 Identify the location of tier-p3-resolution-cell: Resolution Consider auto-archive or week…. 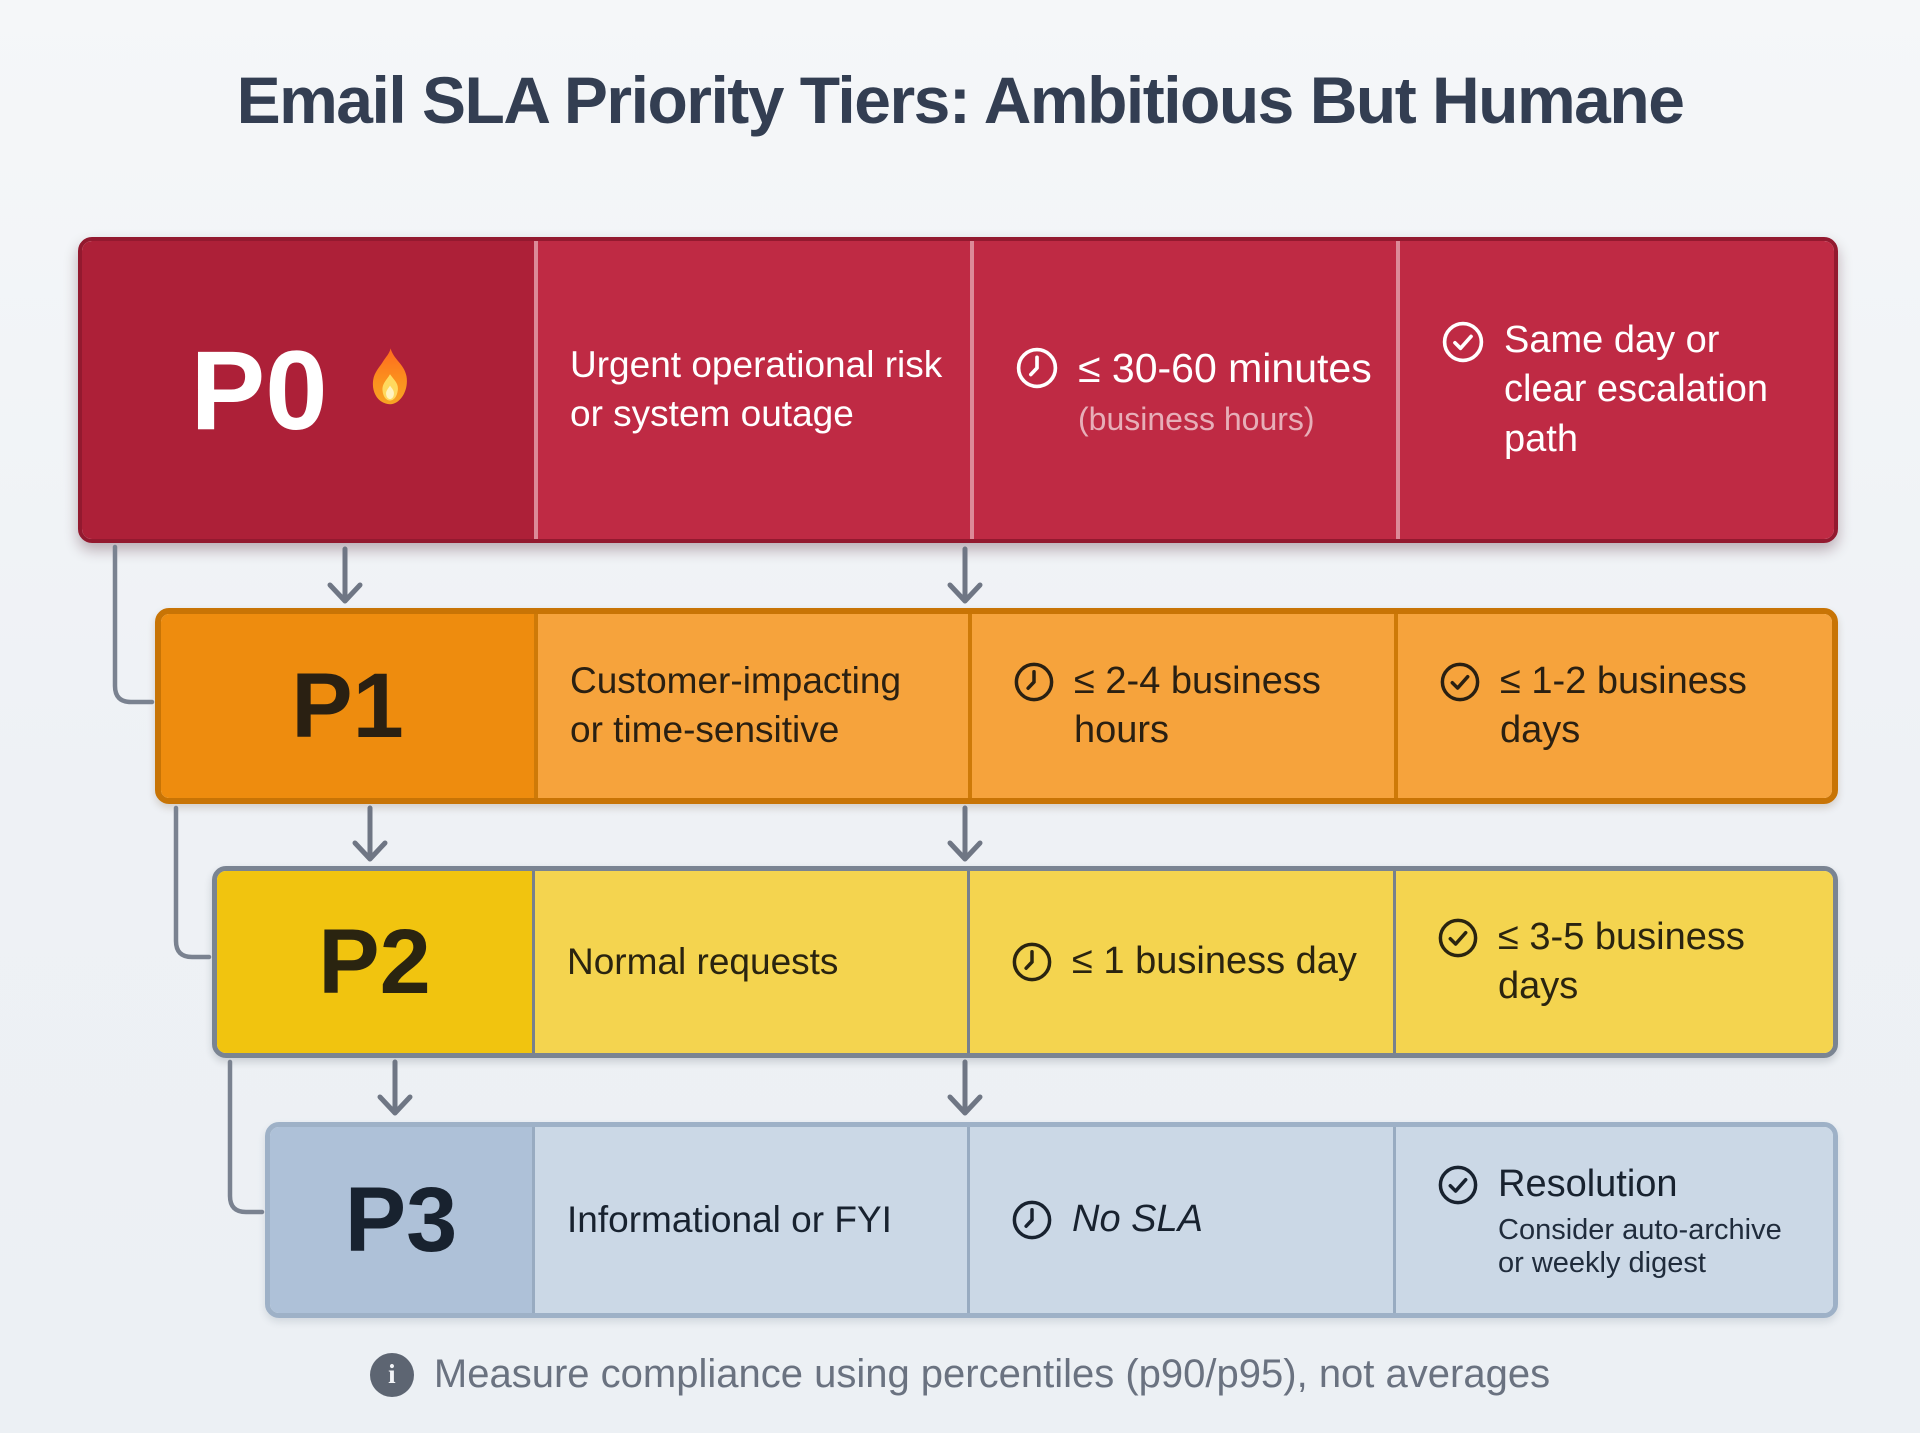
(1613, 1220).